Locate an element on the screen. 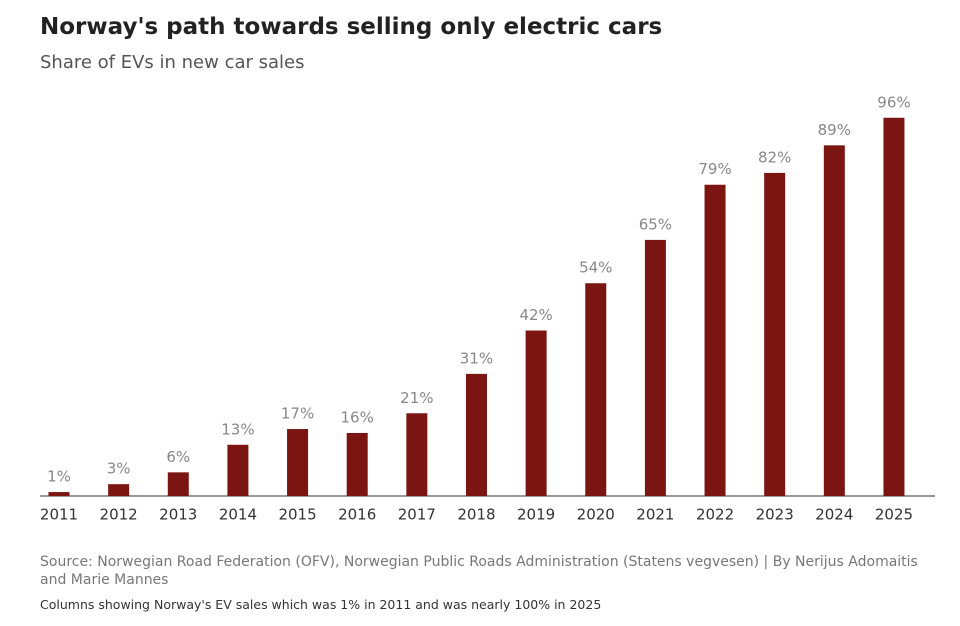 This screenshot has height=626, width=960. value-label: 79% is located at coordinates (714, 169).